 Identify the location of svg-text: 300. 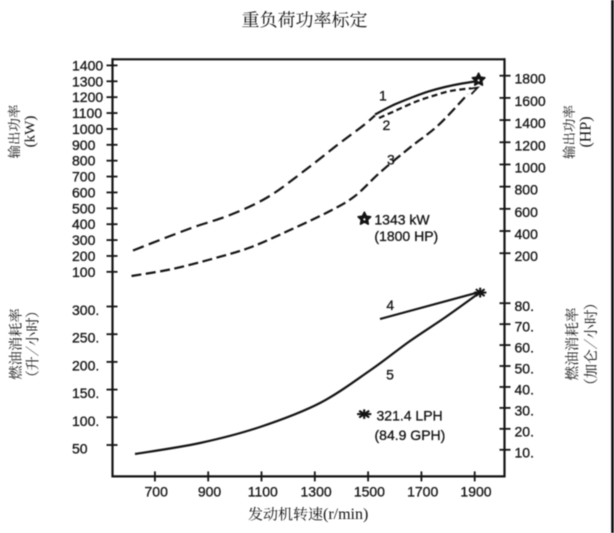
(84, 240).